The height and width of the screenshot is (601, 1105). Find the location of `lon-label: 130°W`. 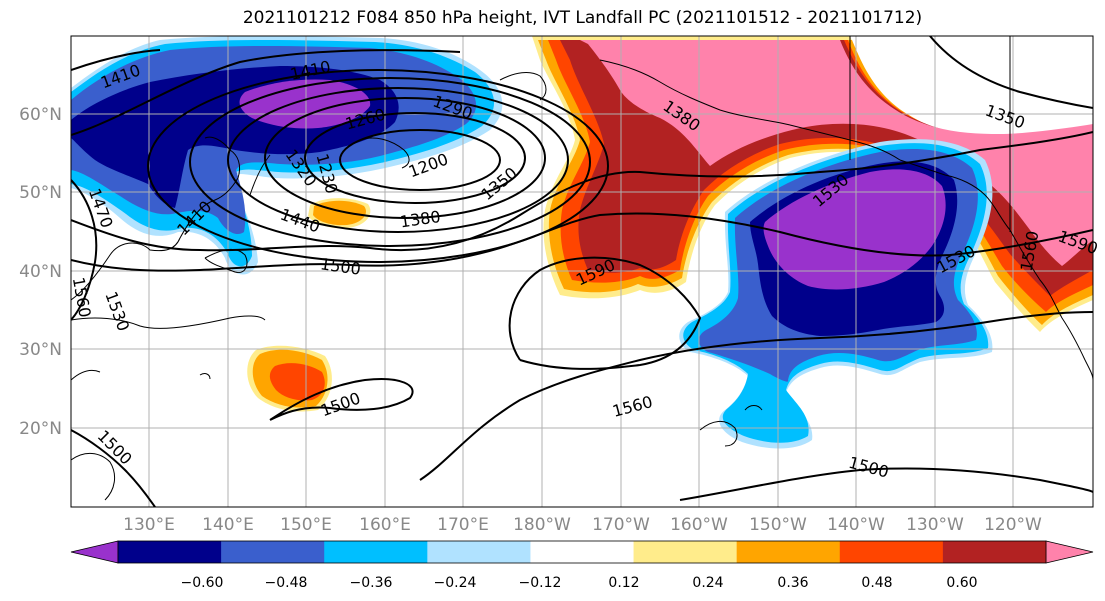

lon-label: 130°W is located at coordinates (935, 525).